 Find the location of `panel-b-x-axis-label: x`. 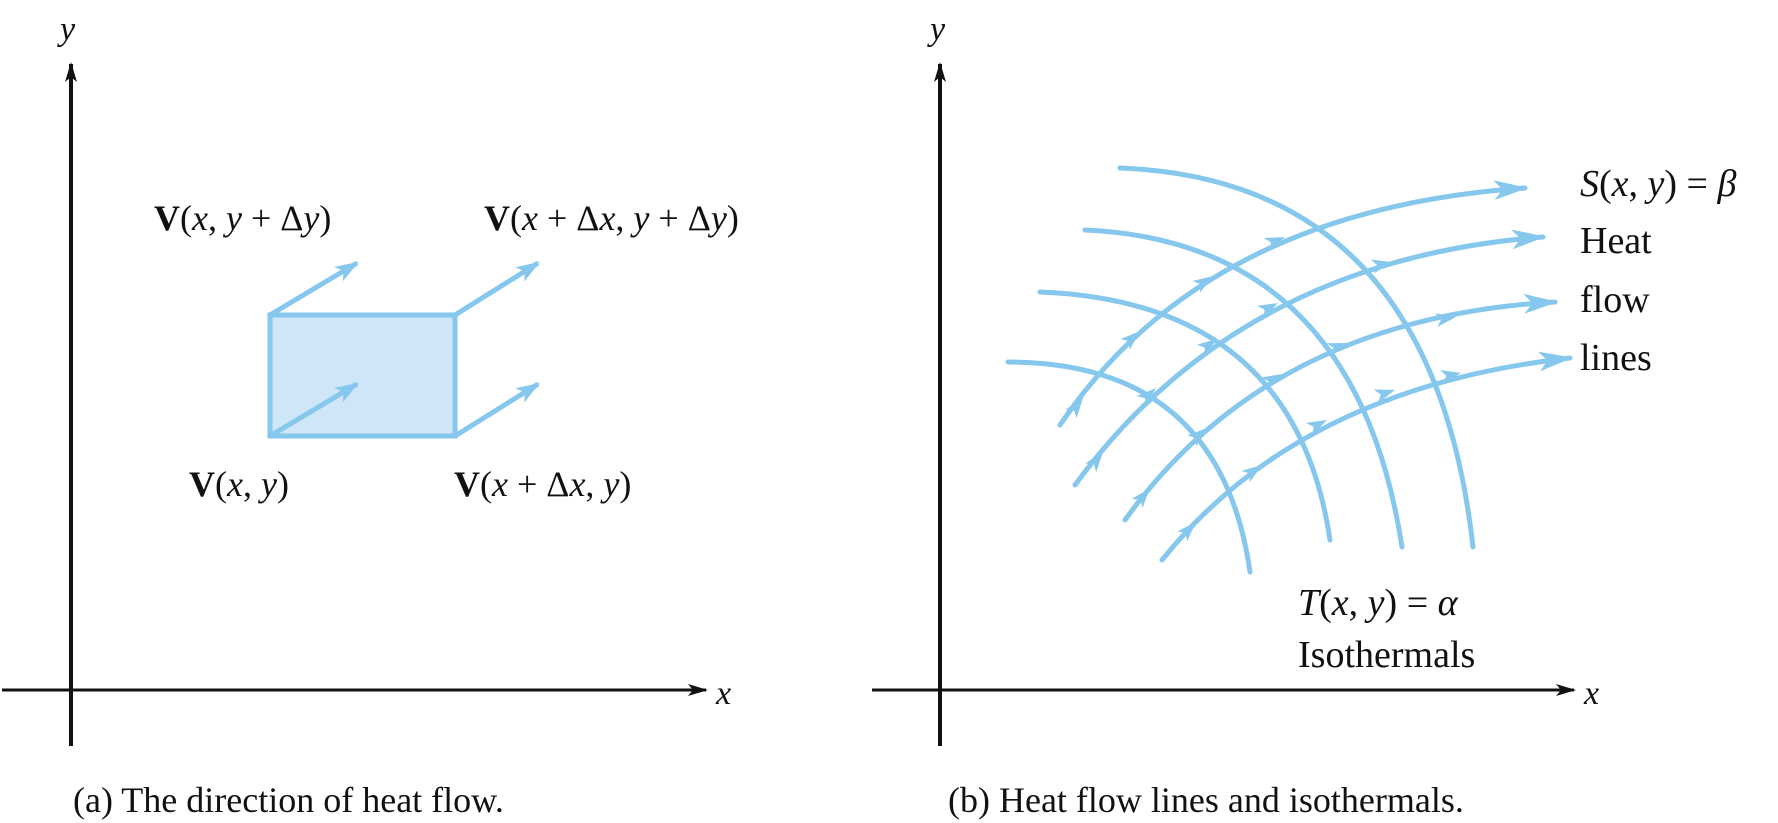

panel-b-x-axis-label: x is located at coordinates (1591, 693).